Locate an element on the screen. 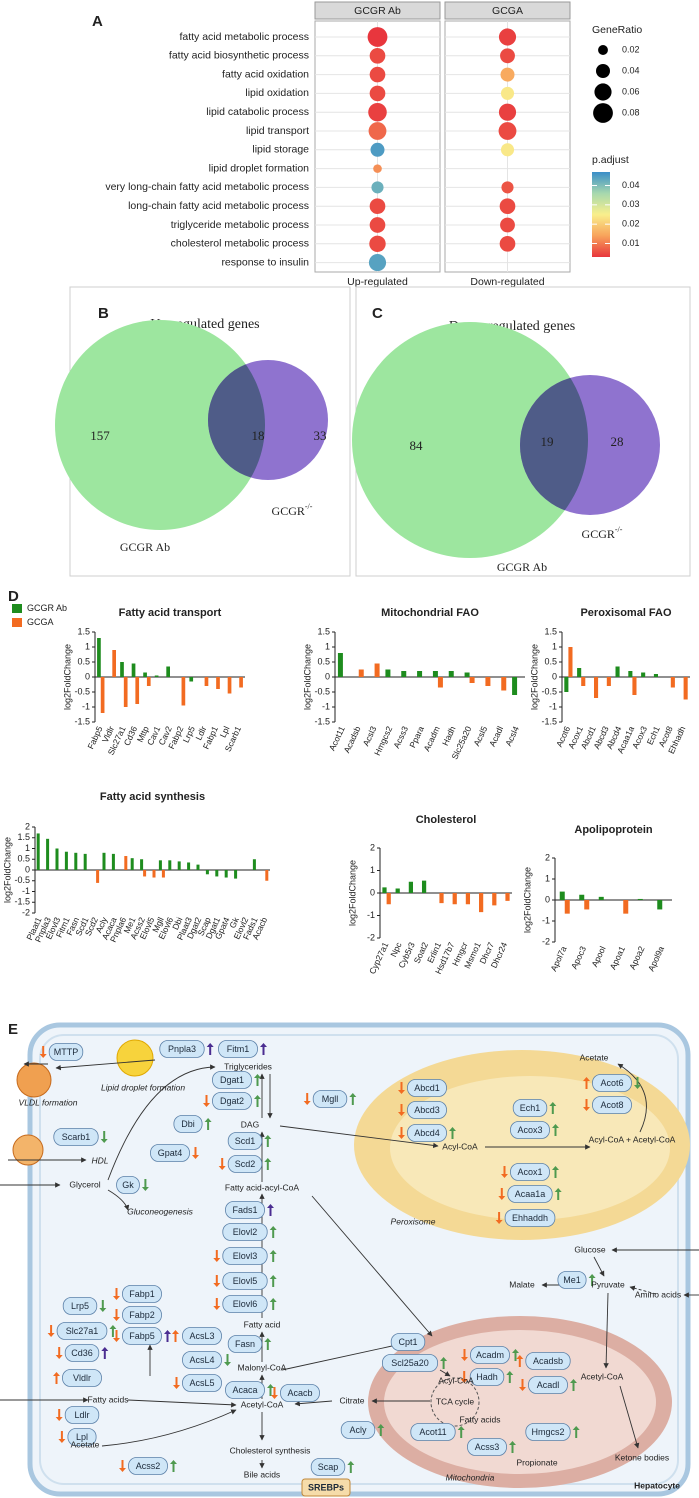  gene-label: Fabp5 is located at coordinates (142, 1336).